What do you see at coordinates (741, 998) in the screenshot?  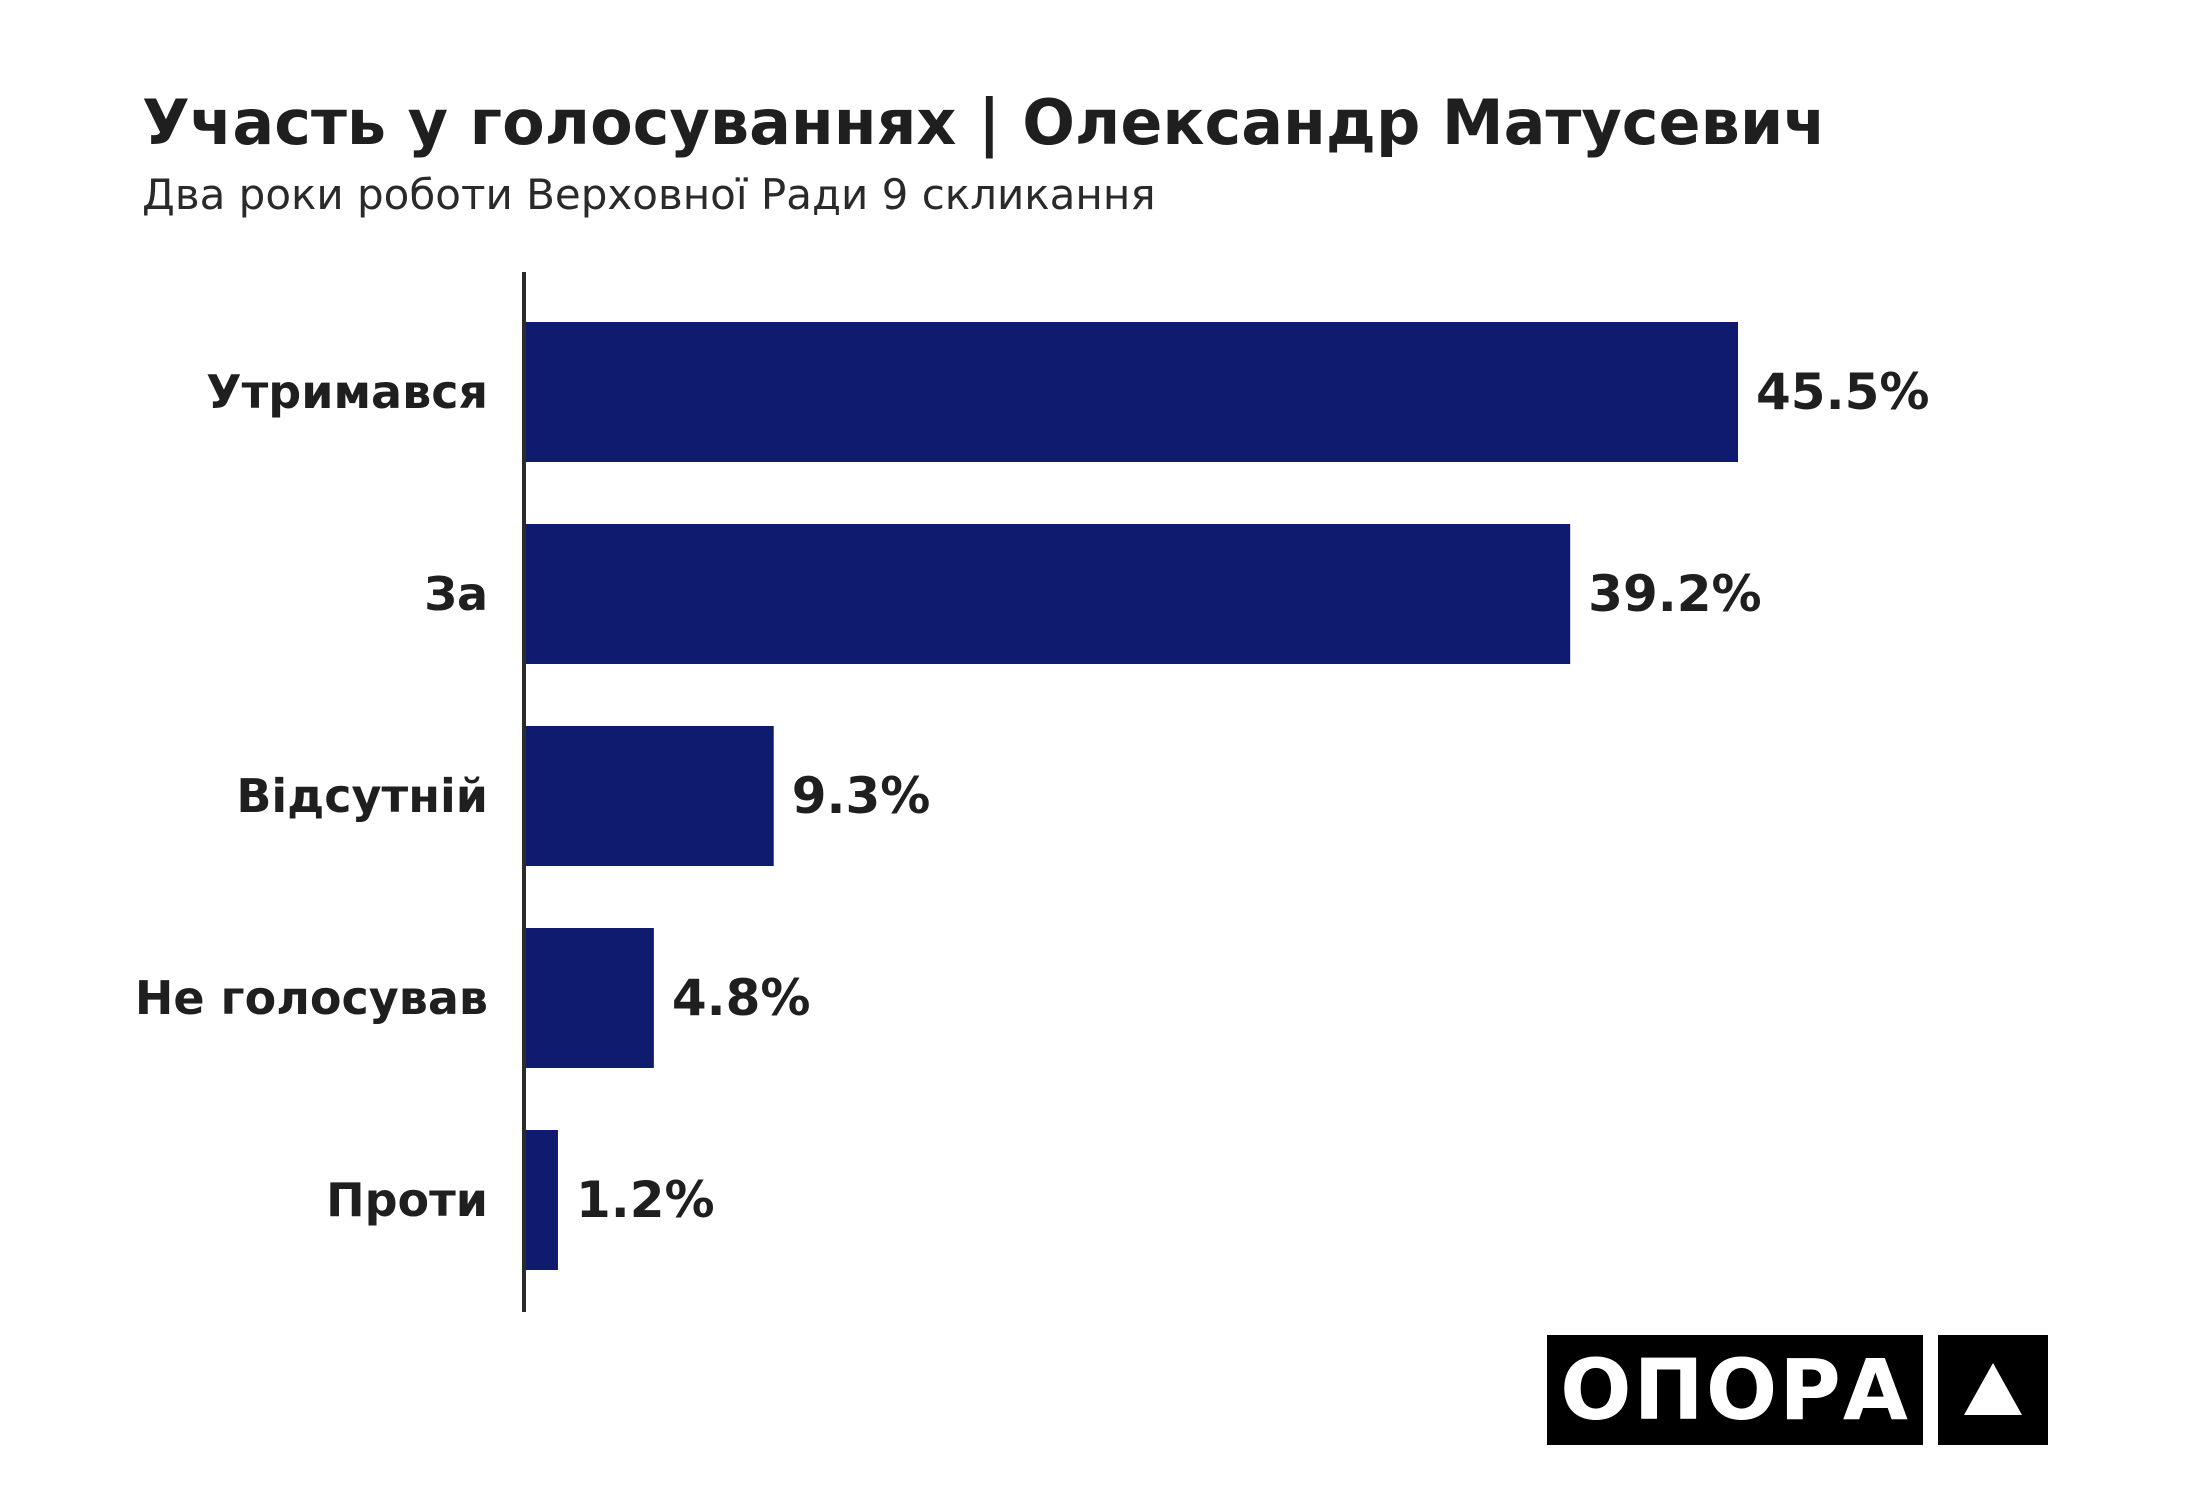 I see `value-label: 4.8%` at bounding box center [741, 998].